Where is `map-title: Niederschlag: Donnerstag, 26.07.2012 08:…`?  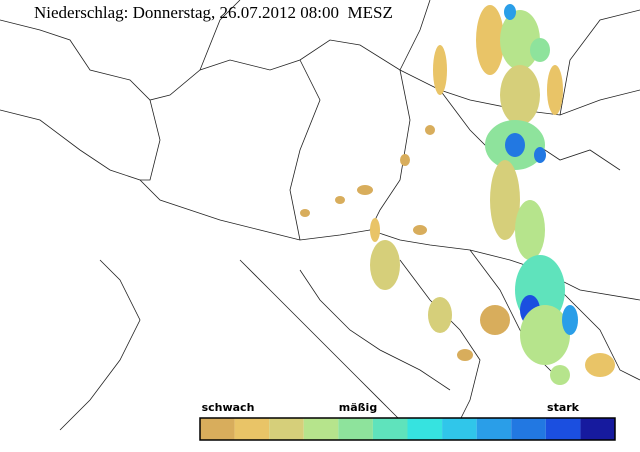
map-title: Niederschlag: Donnerstag, 26.07.2012 08:… is located at coordinates (213, 12).